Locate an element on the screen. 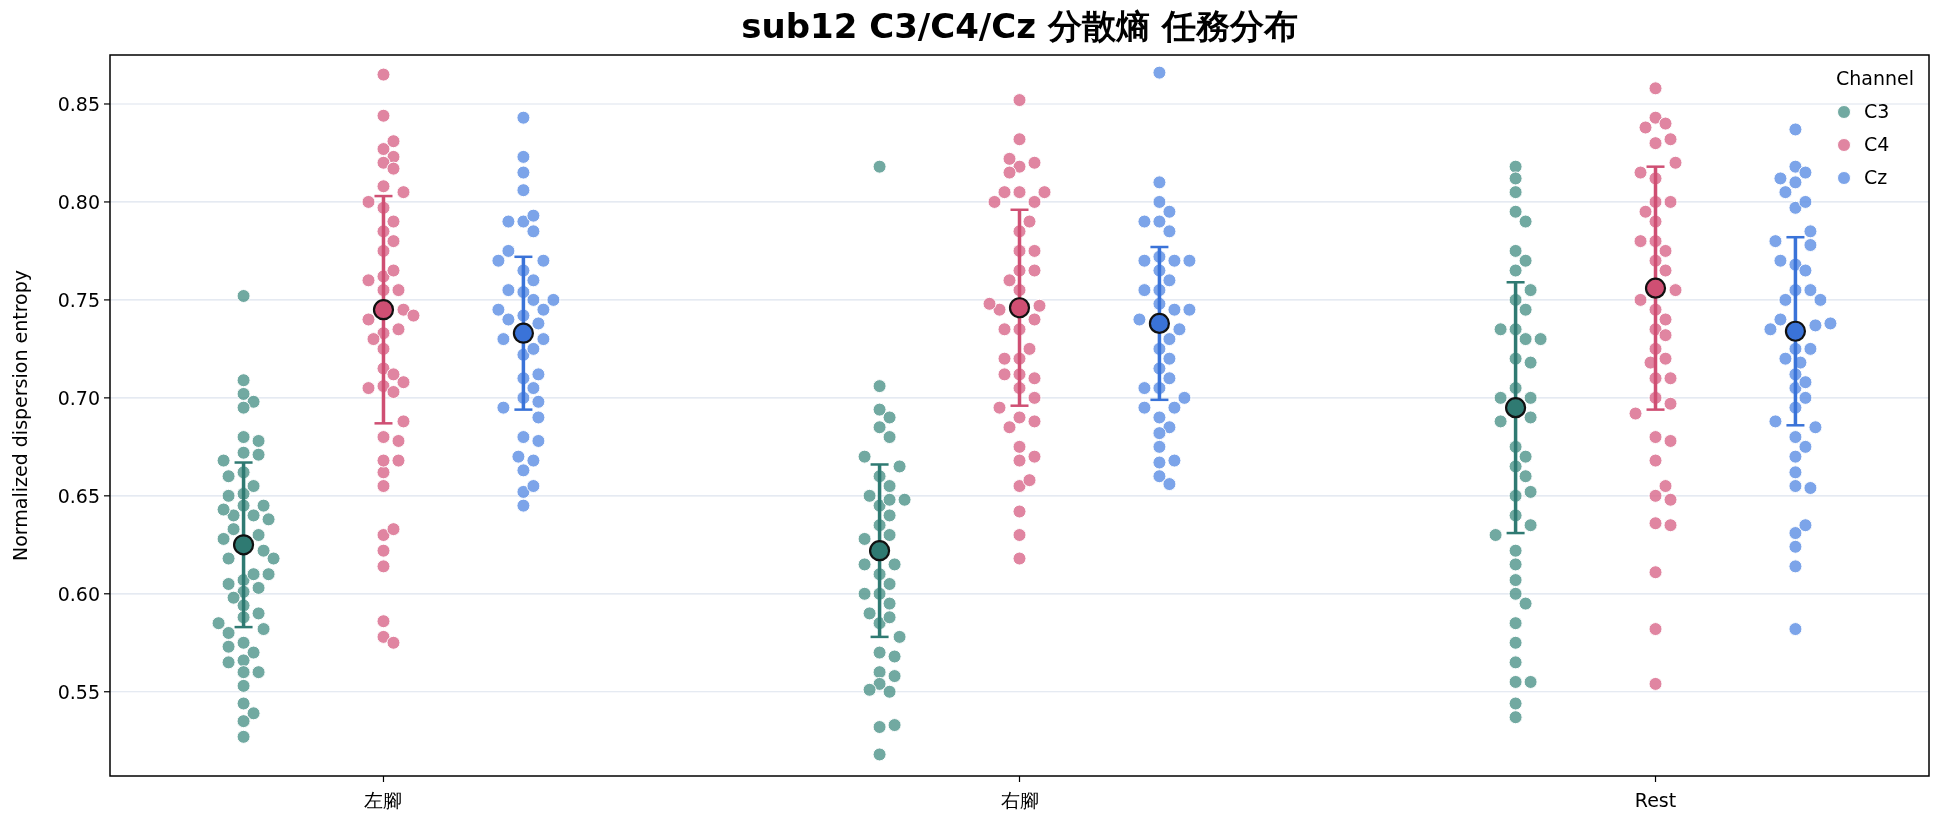  y-tick-label: 0.80 is located at coordinates (78, 201).